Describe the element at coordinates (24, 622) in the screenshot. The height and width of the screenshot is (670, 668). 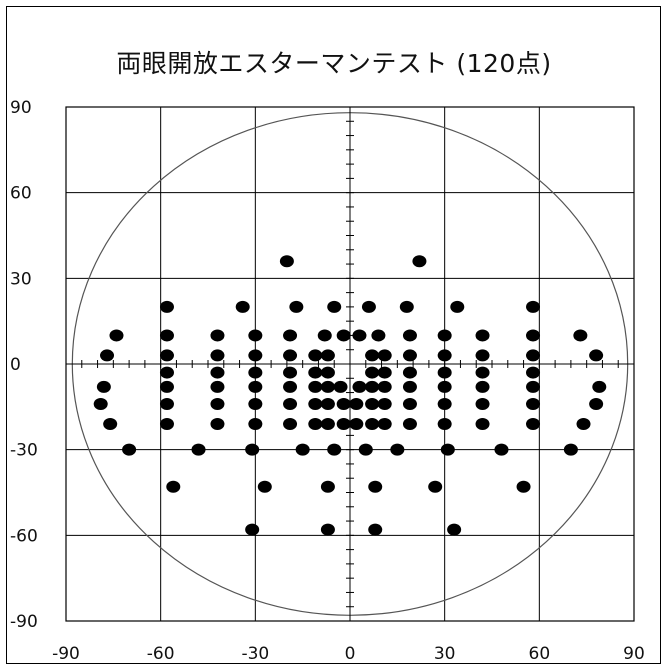
I see `y-tick-label: -90` at that location.